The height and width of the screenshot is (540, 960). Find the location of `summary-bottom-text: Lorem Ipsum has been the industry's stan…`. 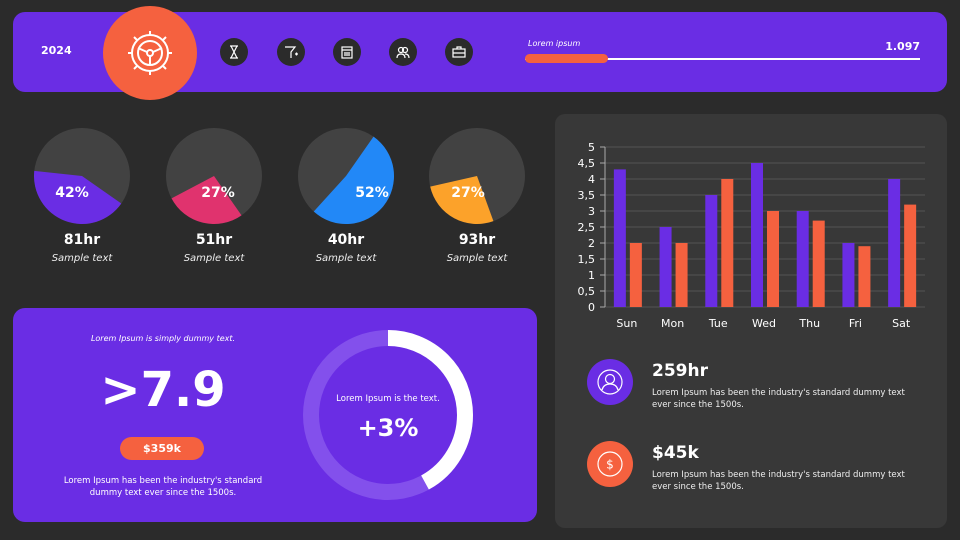

summary-bottom-text: Lorem Ipsum has been the industry's stan… is located at coordinates (163, 487).